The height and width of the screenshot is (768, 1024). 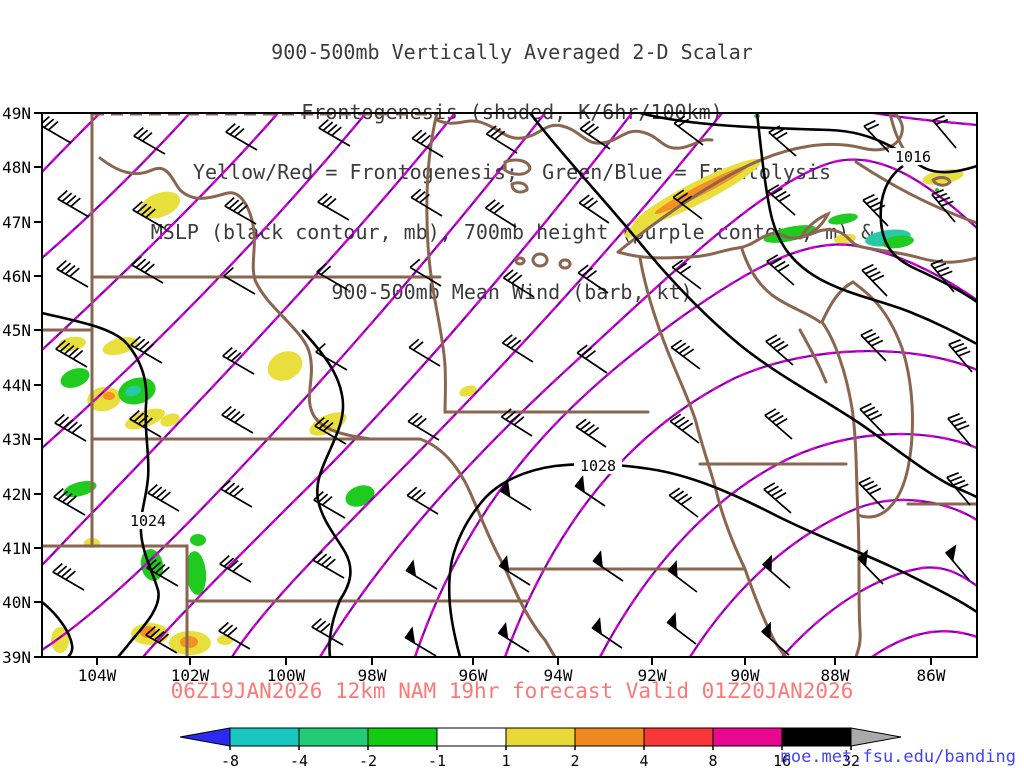 What do you see at coordinates (372, 675) in the screenshot?
I see `lon-label: 98W` at bounding box center [372, 675].